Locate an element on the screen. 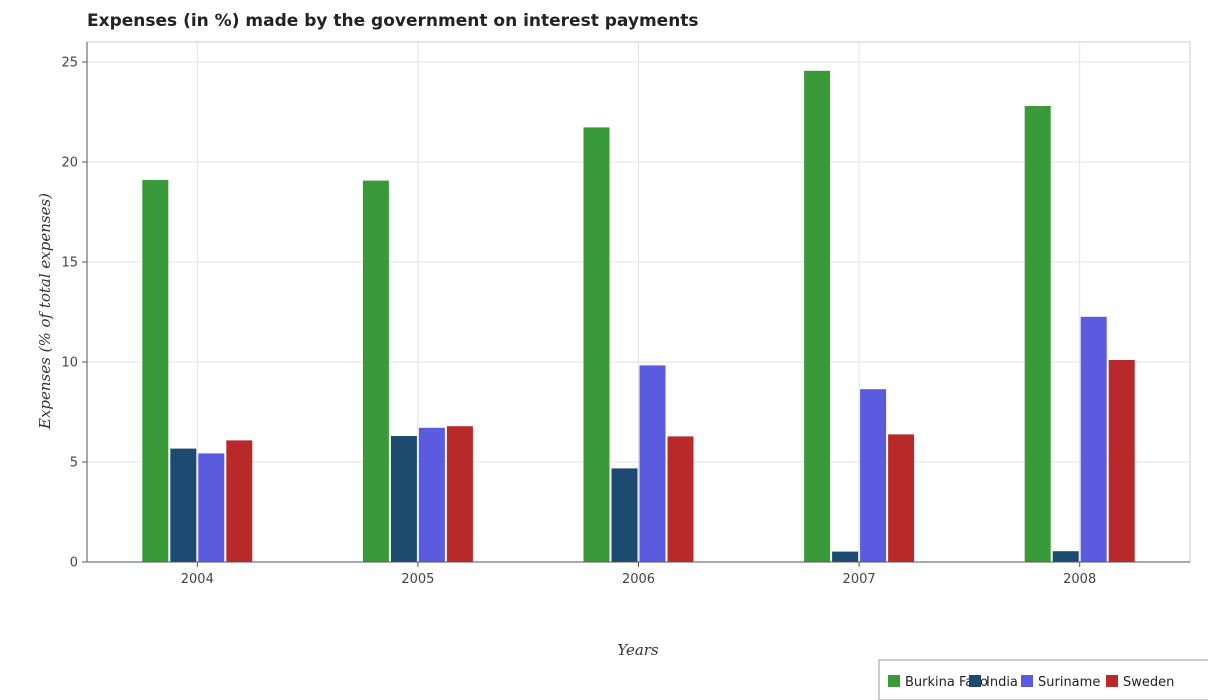  y-tick-label: 20 is located at coordinates (69, 163).